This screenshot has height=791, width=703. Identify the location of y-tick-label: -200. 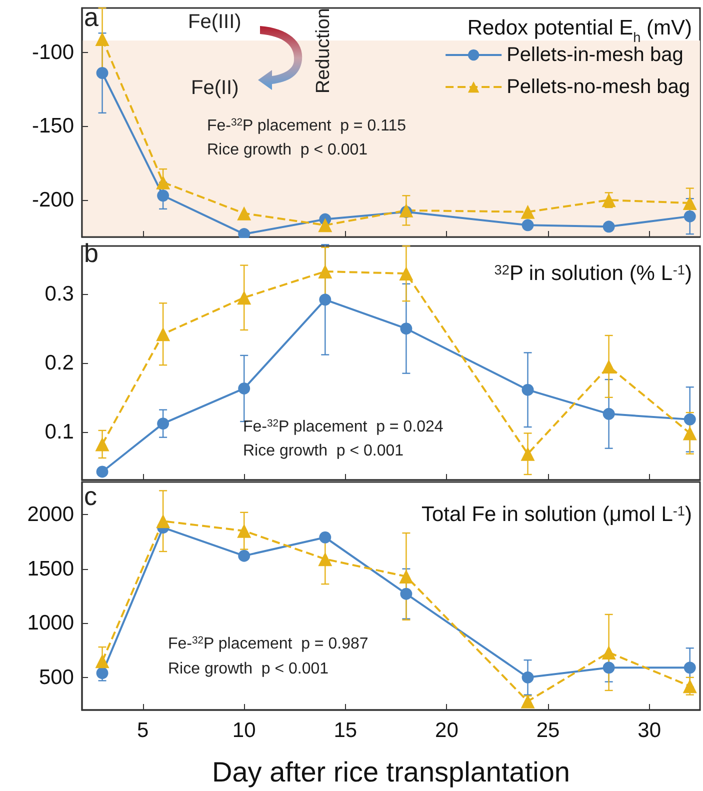
(53, 200).